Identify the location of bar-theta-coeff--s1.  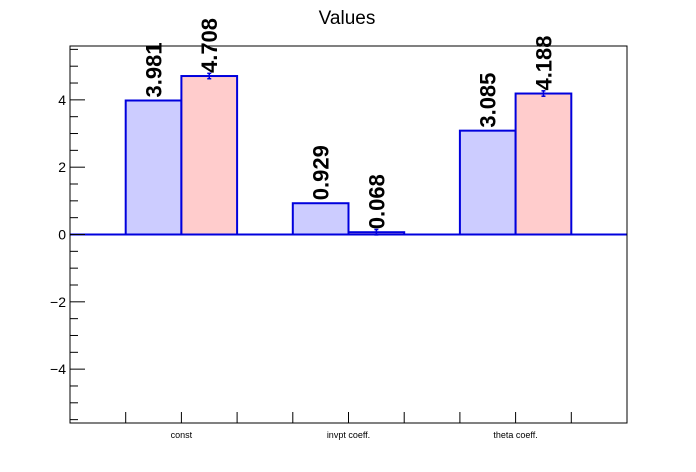
(487, 182).